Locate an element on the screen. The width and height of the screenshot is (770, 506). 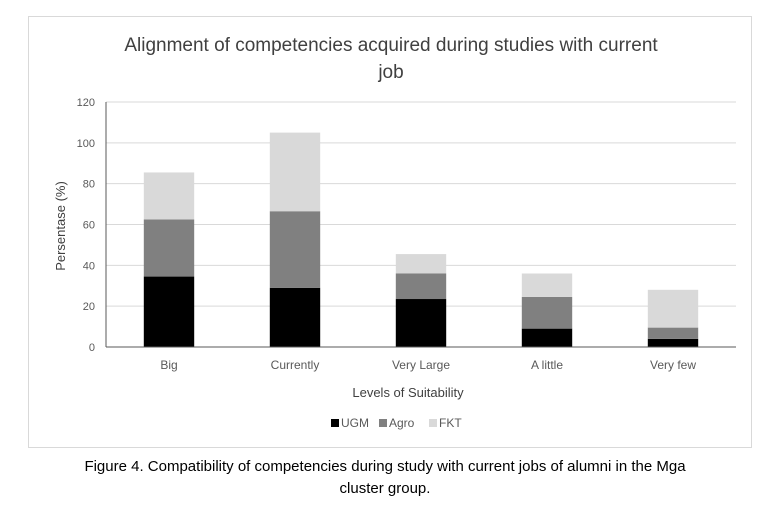
y-tick-label: 60 is located at coordinates (89, 226).